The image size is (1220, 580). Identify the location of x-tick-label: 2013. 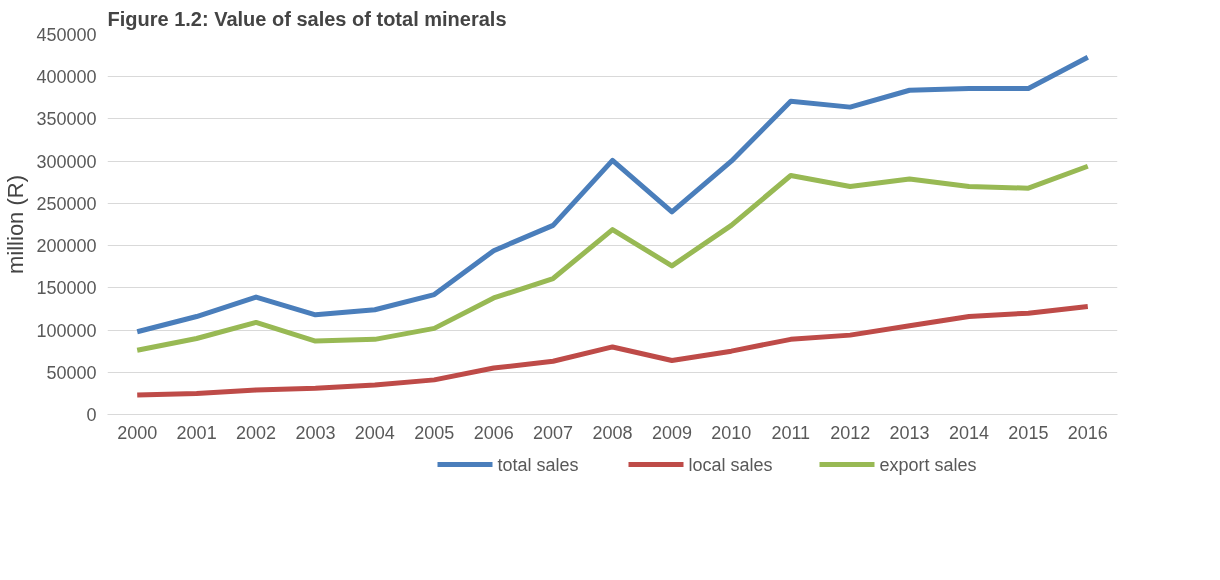
(909, 432).